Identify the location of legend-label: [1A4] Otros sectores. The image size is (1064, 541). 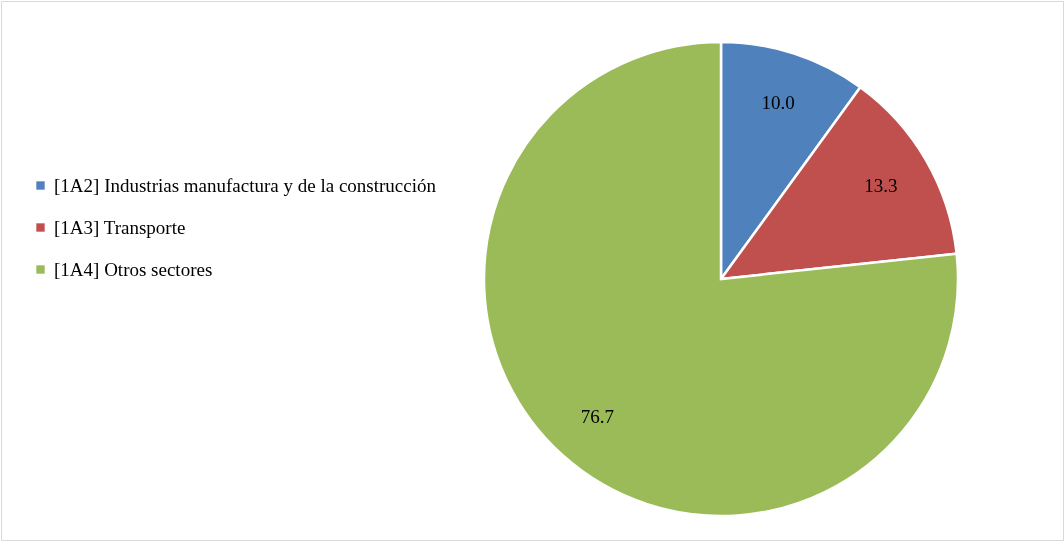
(133, 269).